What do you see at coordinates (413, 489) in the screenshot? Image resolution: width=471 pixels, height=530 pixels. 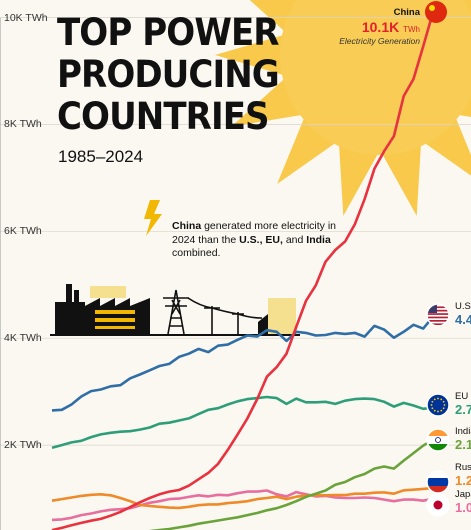 I see `point-russia-2022` at bounding box center [413, 489].